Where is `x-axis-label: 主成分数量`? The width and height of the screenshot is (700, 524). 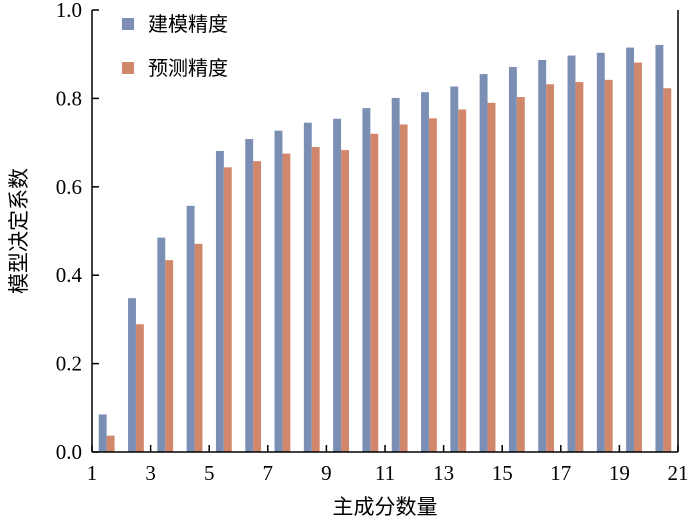
x-axis-label: 主成分数量 is located at coordinates (385, 507).